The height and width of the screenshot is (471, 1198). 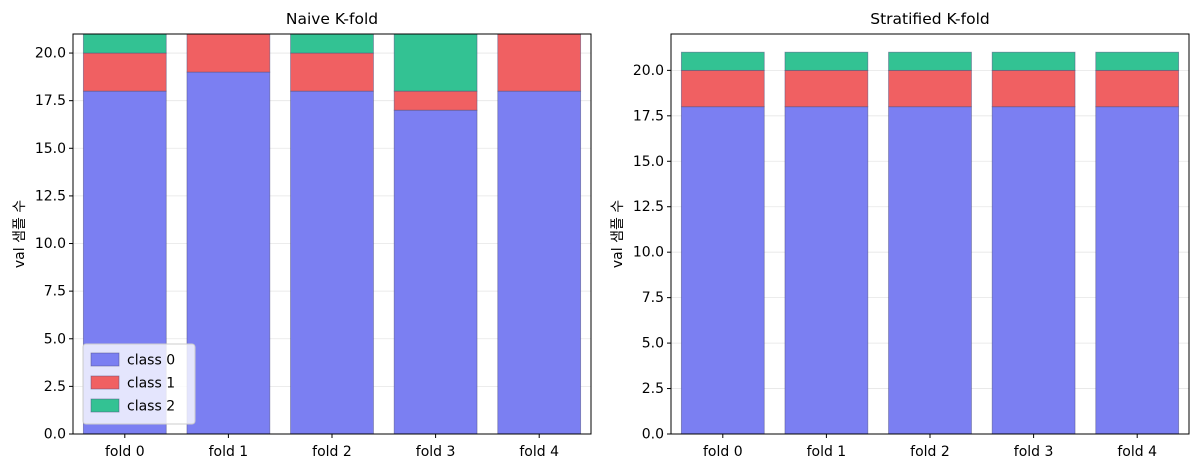 What do you see at coordinates (151, 384) in the screenshot?
I see `legend-label: class 1` at bounding box center [151, 384].